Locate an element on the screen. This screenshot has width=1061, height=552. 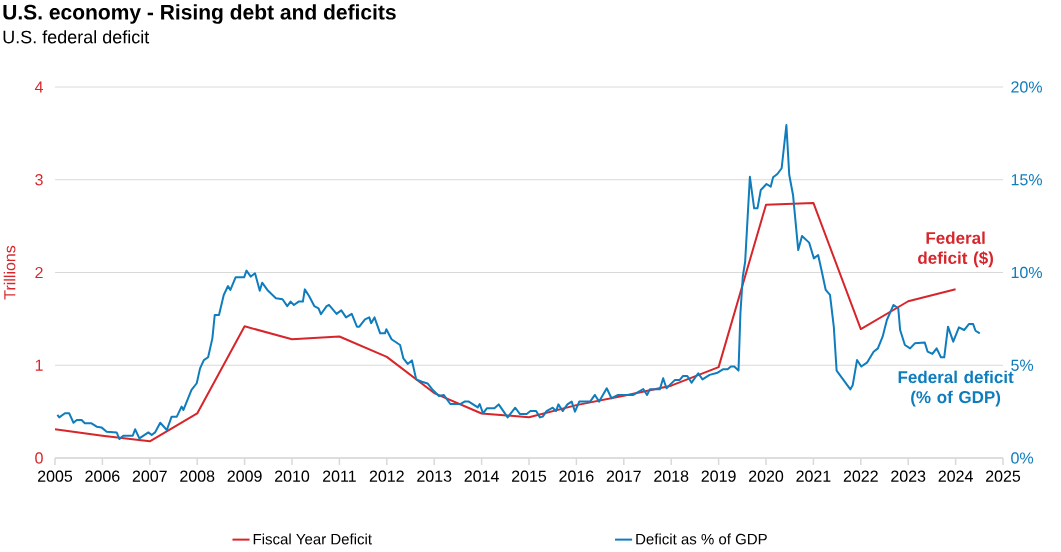
y-tick-label: 2 is located at coordinates (39, 272).